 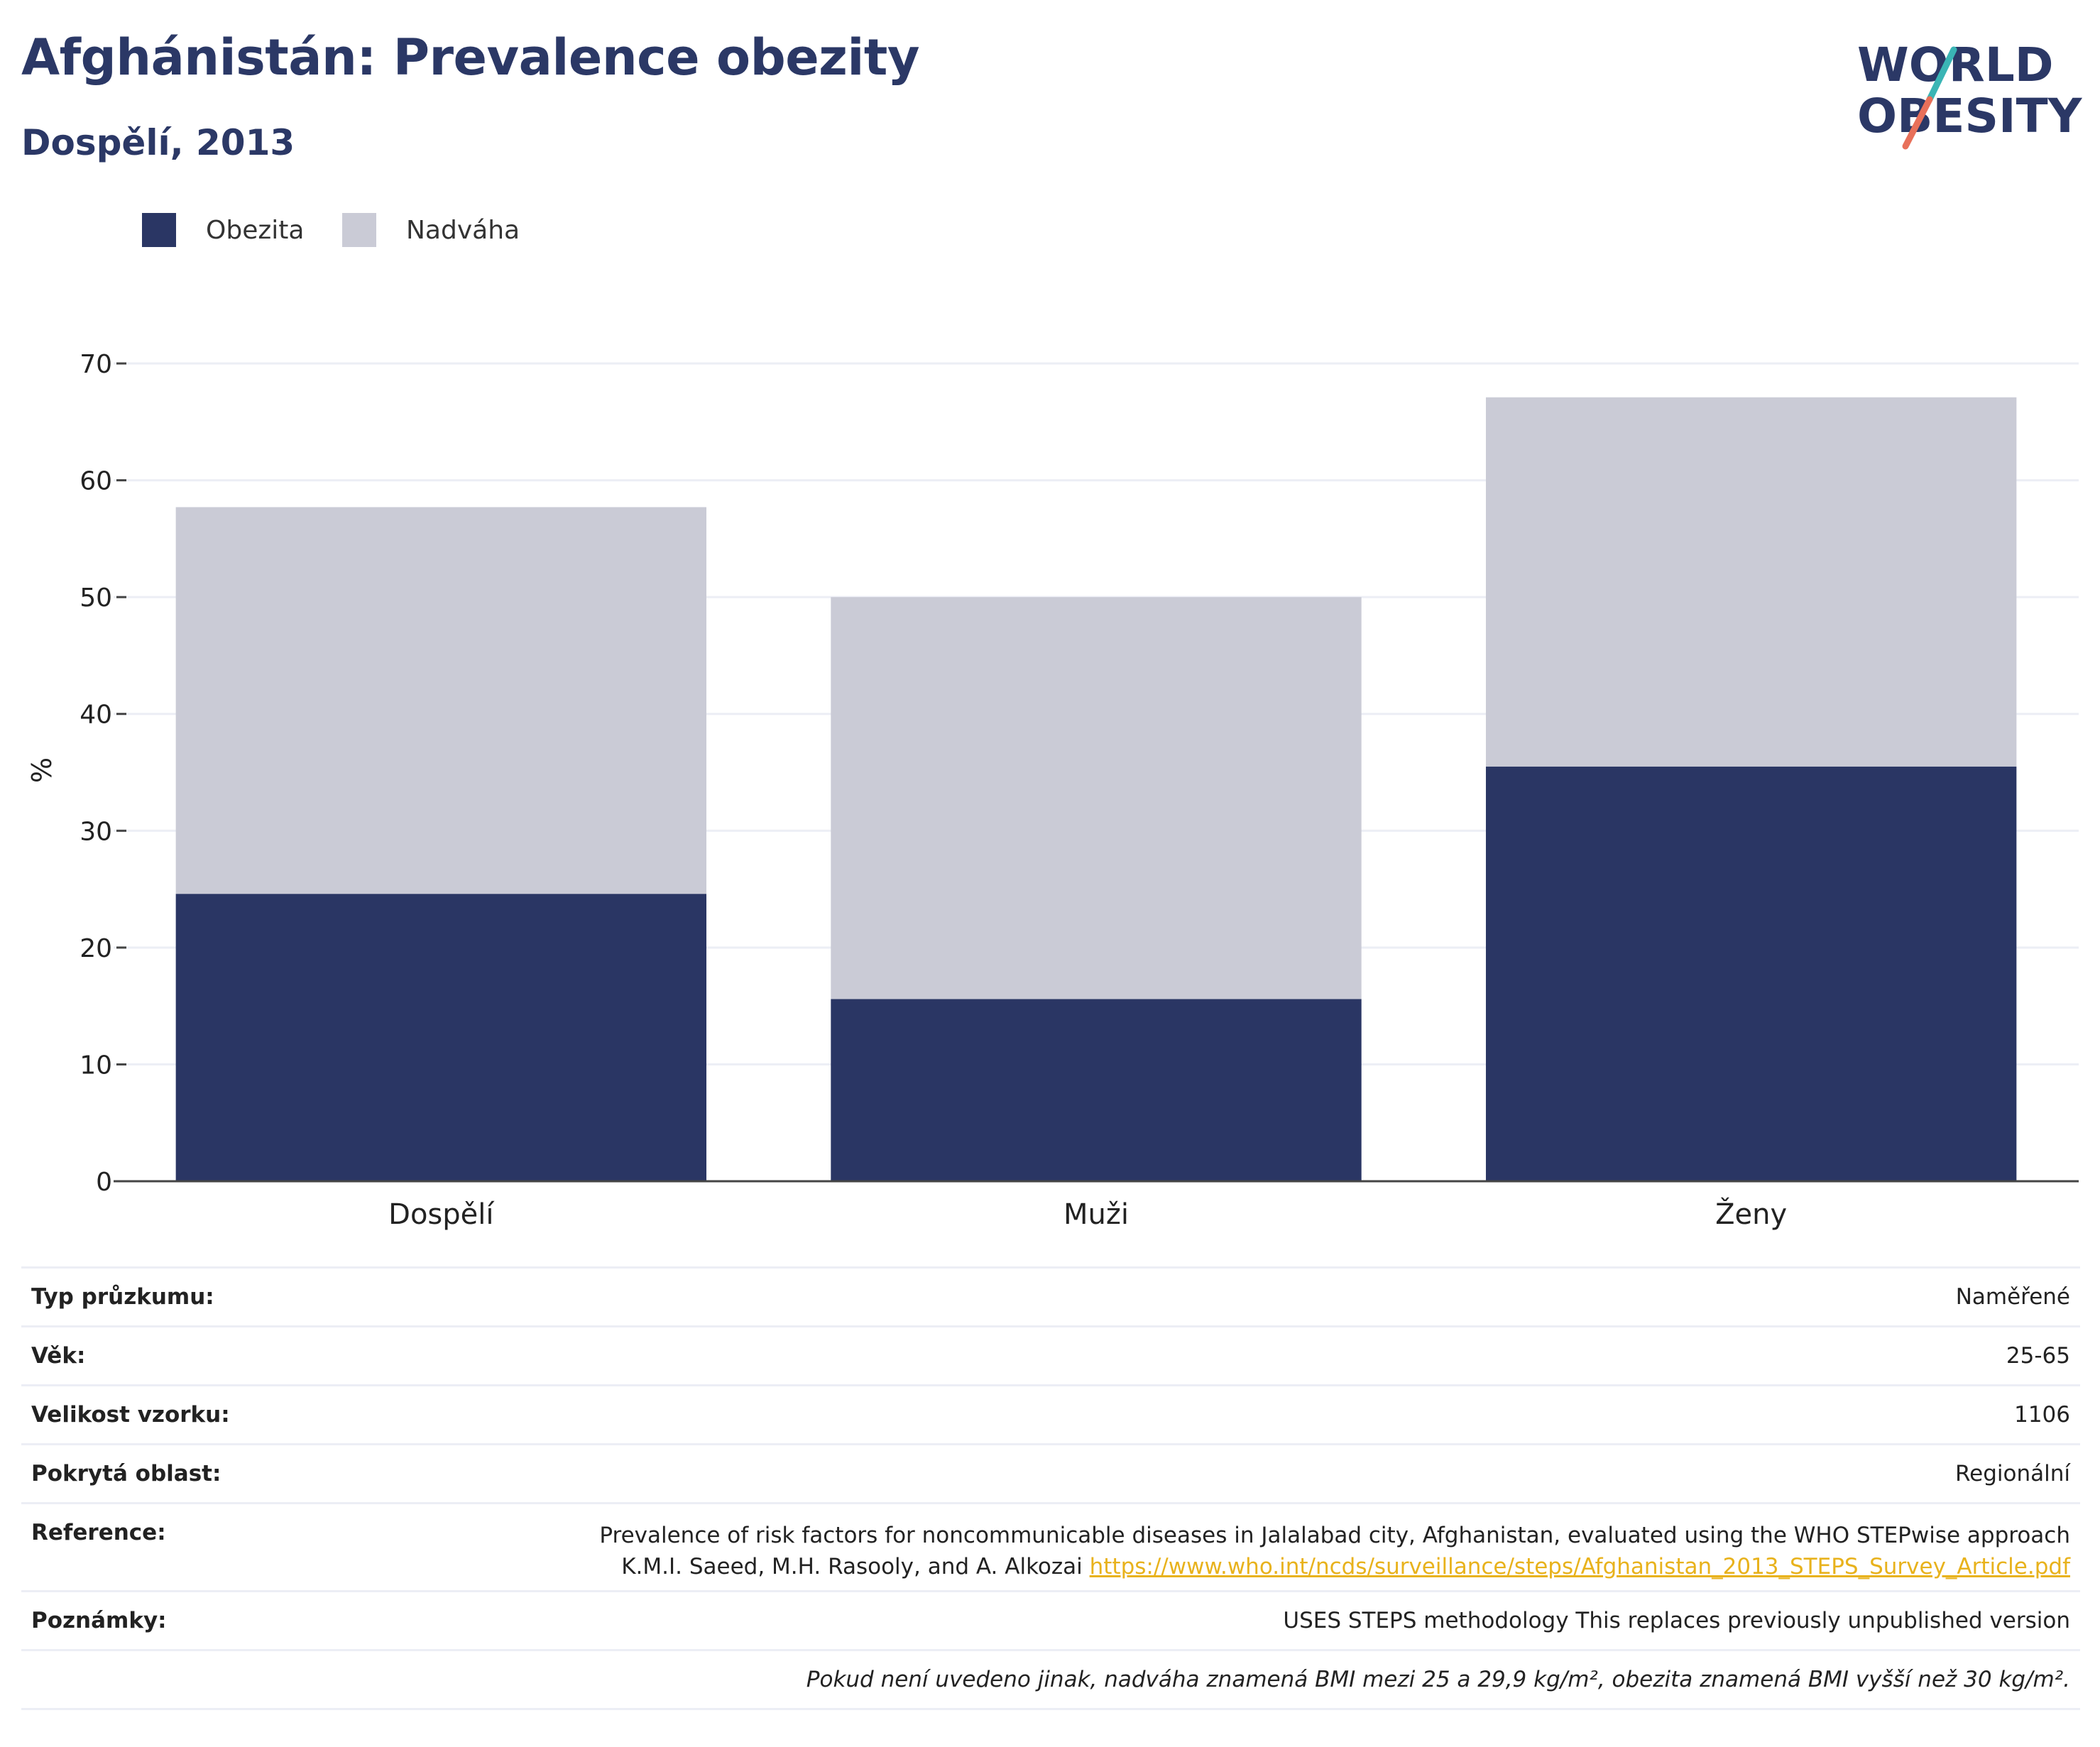 What do you see at coordinates (96, 598) in the screenshot?
I see `y-tick-label-50: 50` at bounding box center [96, 598].